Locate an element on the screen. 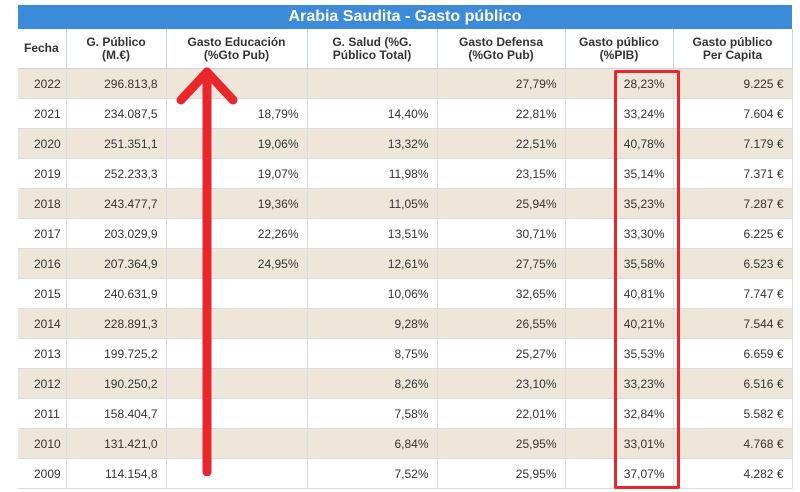  cell-gasto-pib: 40,21% is located at coordinates (619, 323).